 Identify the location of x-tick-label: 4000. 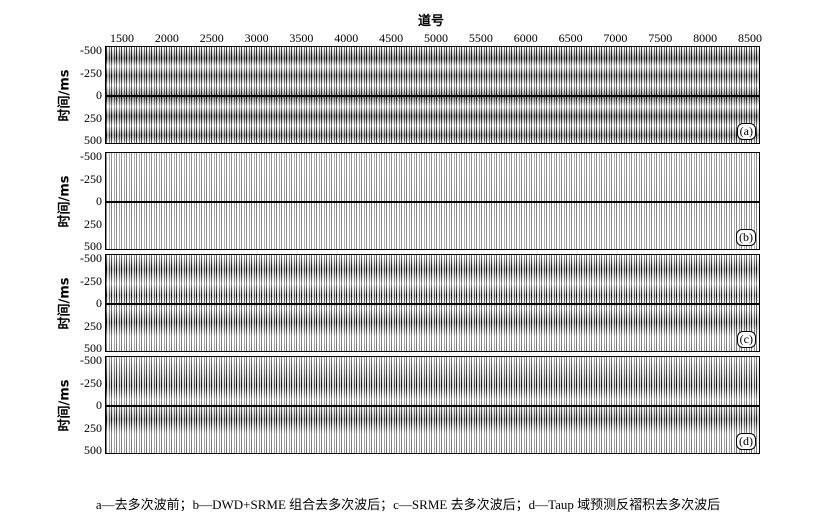
(346, 38).